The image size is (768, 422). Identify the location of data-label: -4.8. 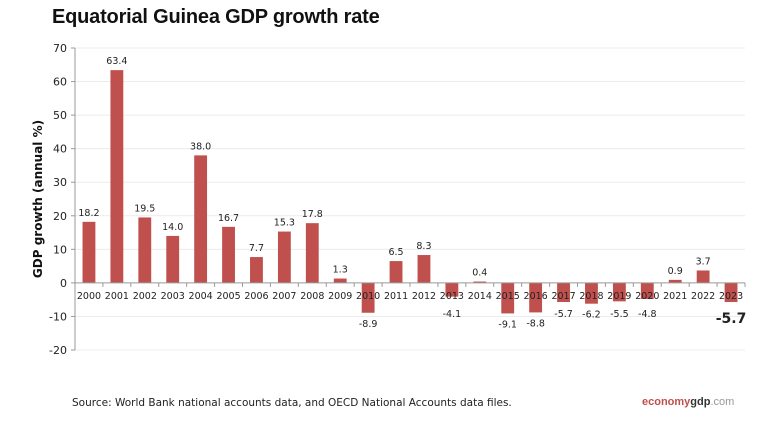
(647, 314).